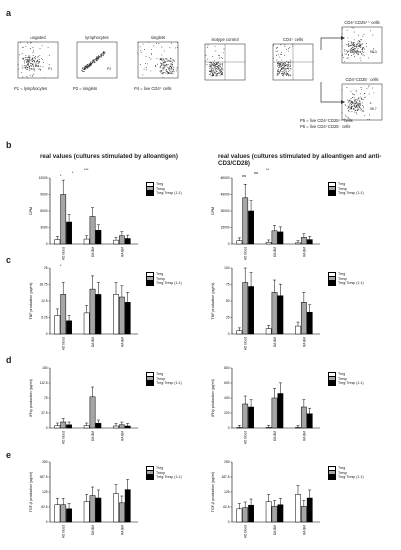 Image resolution: width=401 pixels, height=550 pixels. Describe the element at coordinates (164, 274) in the screenshot. I see `legend-item: Treg` at that location.